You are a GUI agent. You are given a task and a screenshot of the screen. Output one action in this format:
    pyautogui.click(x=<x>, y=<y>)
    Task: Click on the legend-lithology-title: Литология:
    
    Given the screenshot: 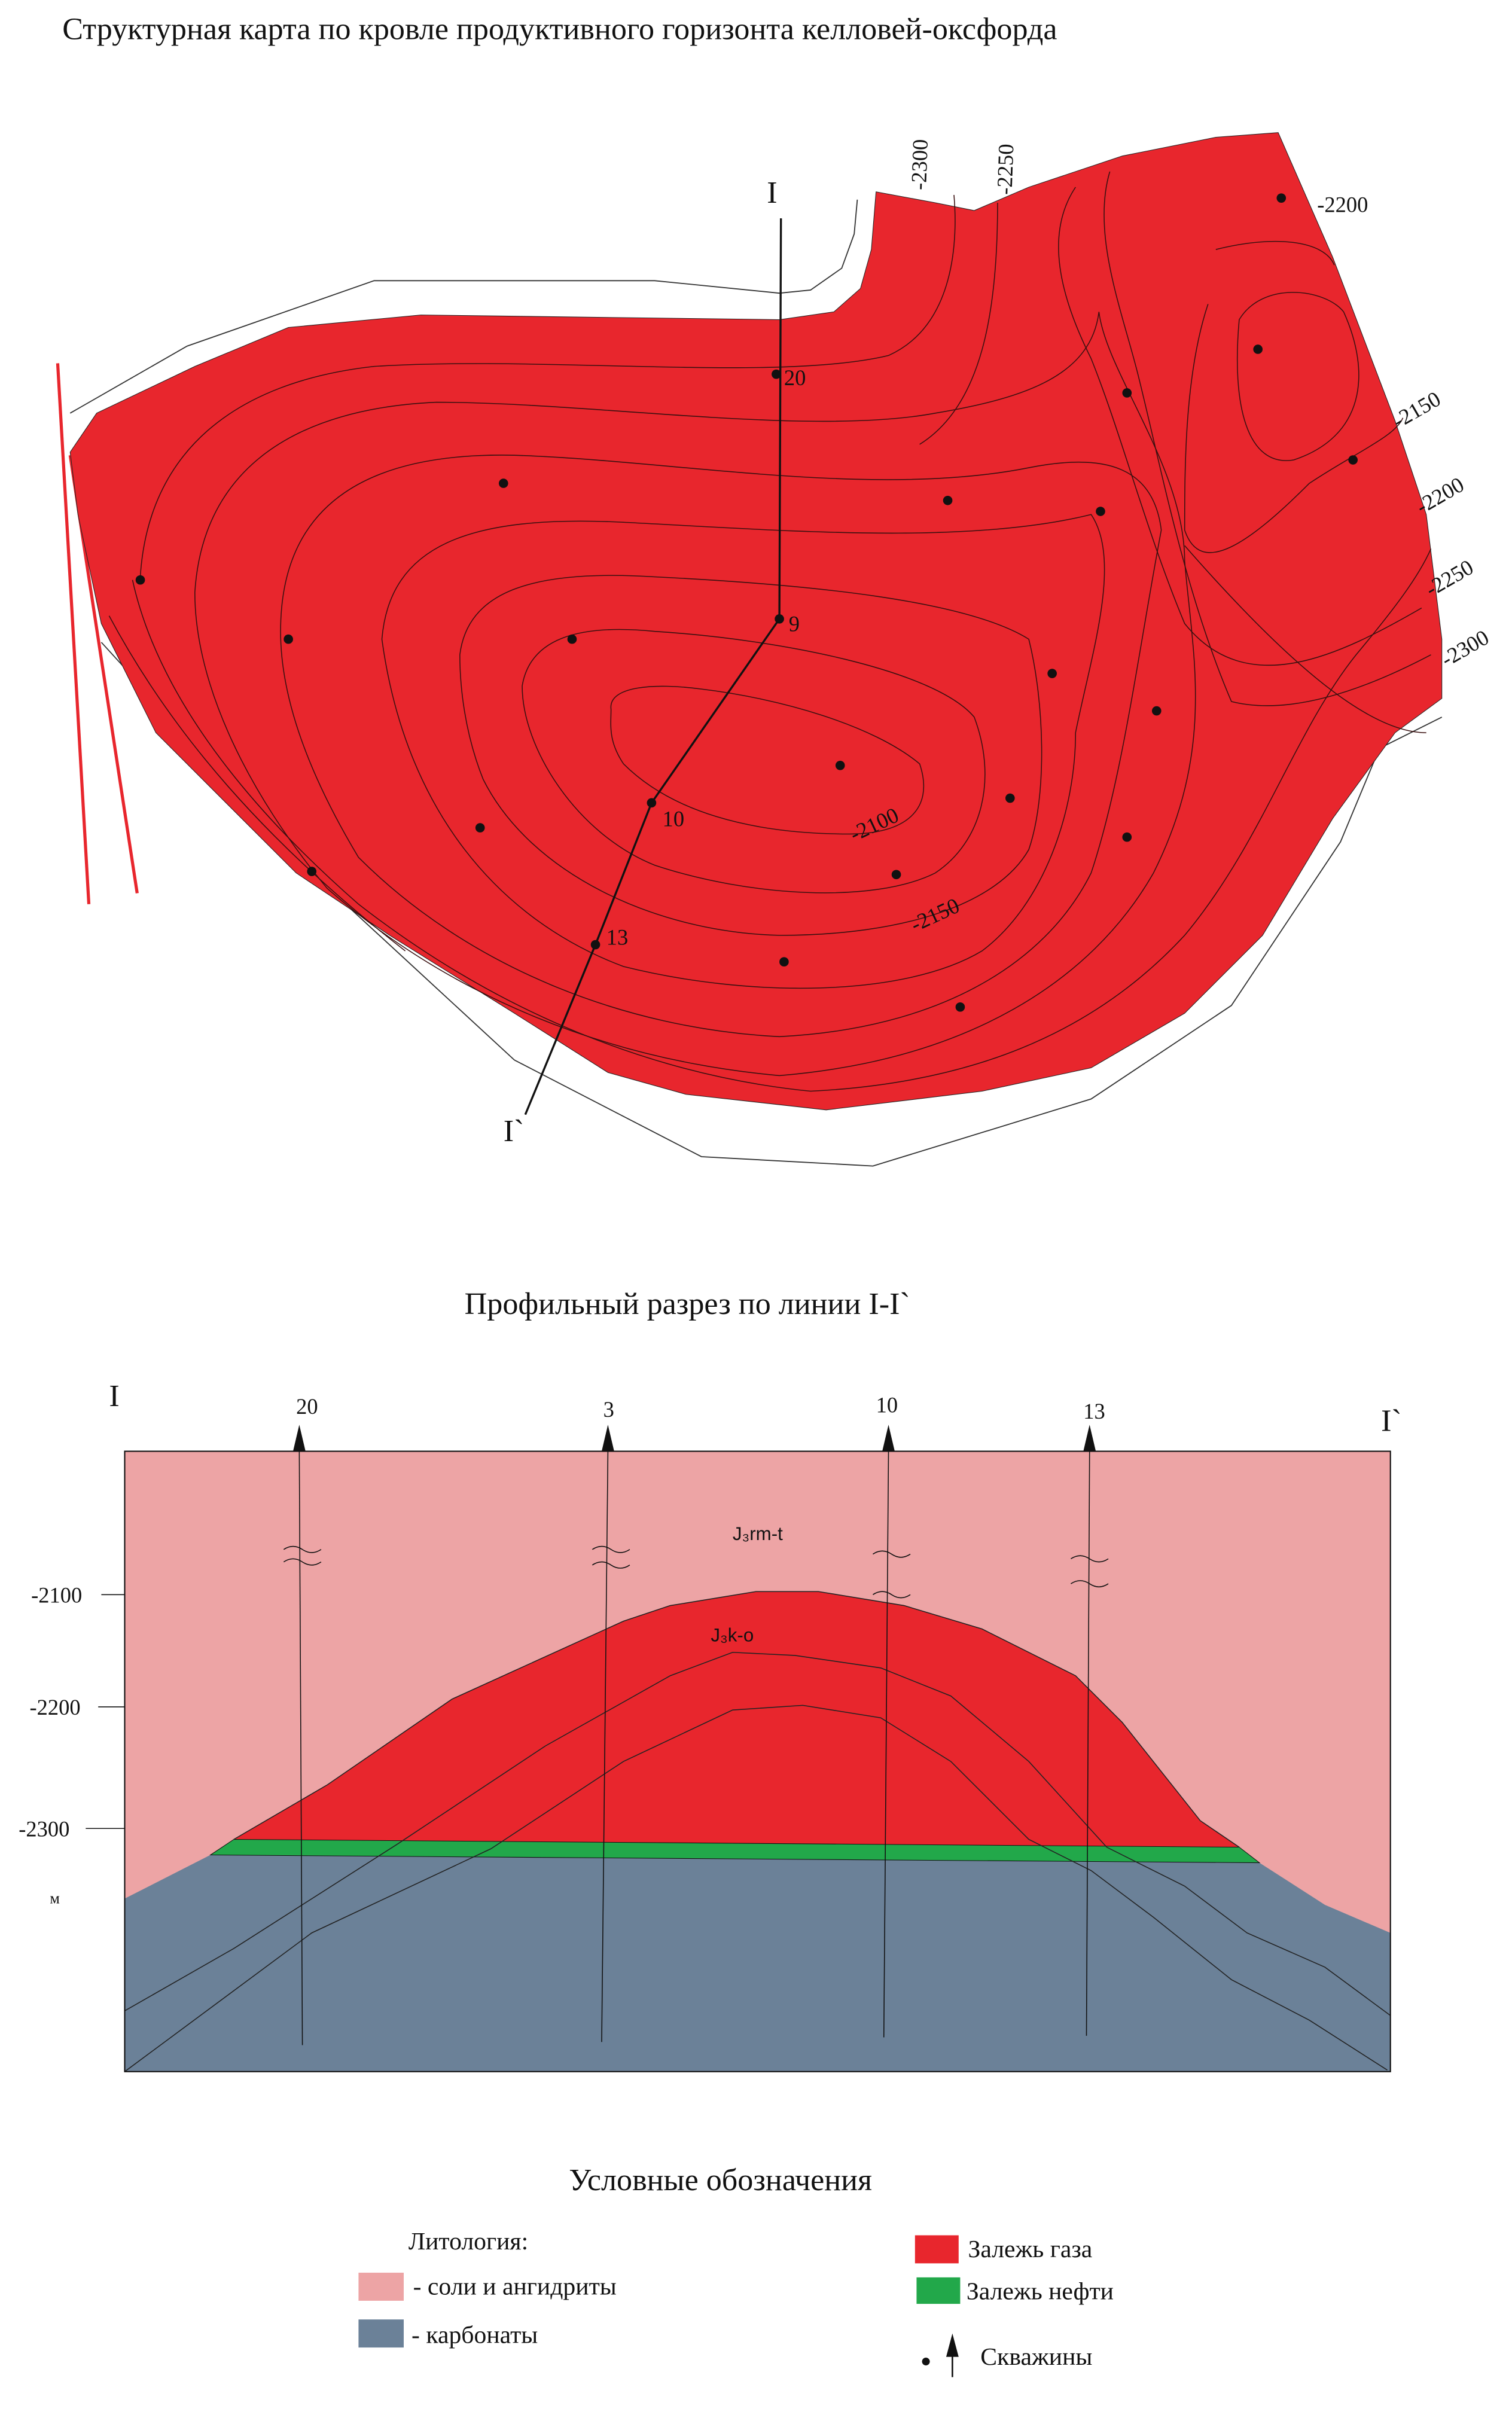 What is the action you would take?
    pyautogui.click(x=468, y=2241)
    